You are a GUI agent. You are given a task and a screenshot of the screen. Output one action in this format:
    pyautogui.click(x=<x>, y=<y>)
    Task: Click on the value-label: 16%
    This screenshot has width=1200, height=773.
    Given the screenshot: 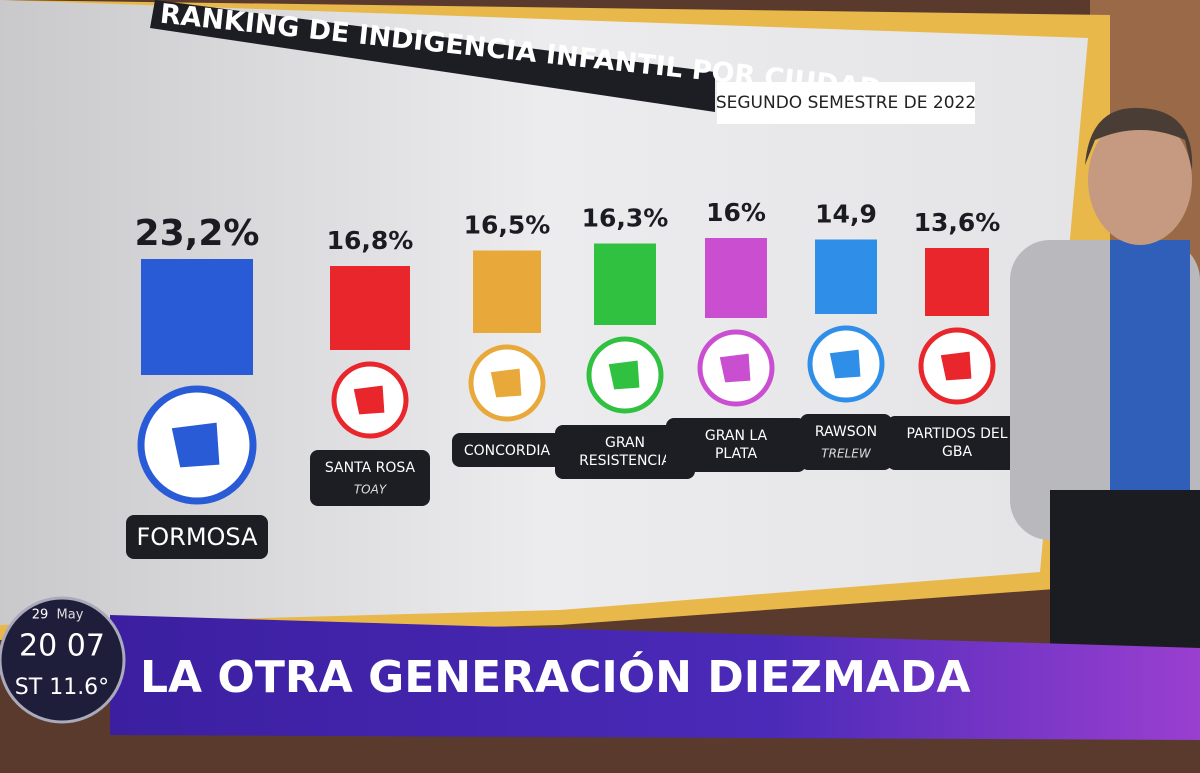 What is the action you would take?
    pyautogui.click(x=736, y=212)
    